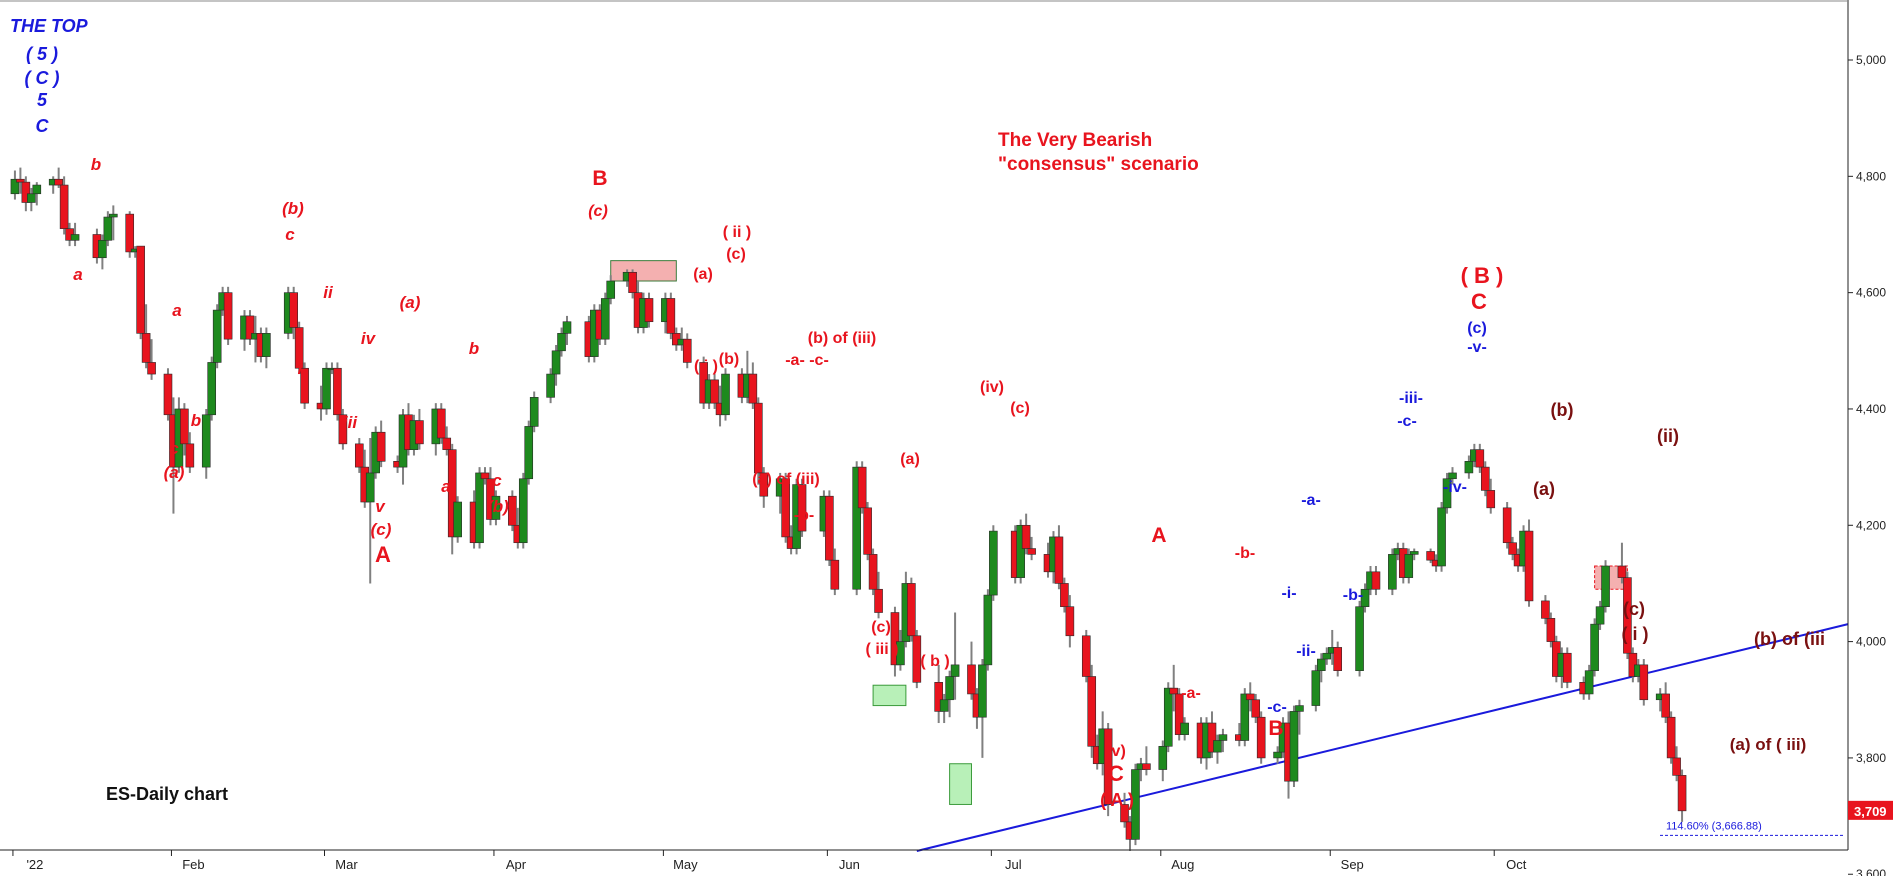  I want to click on wave-label-16: iv, so click(369, 338).